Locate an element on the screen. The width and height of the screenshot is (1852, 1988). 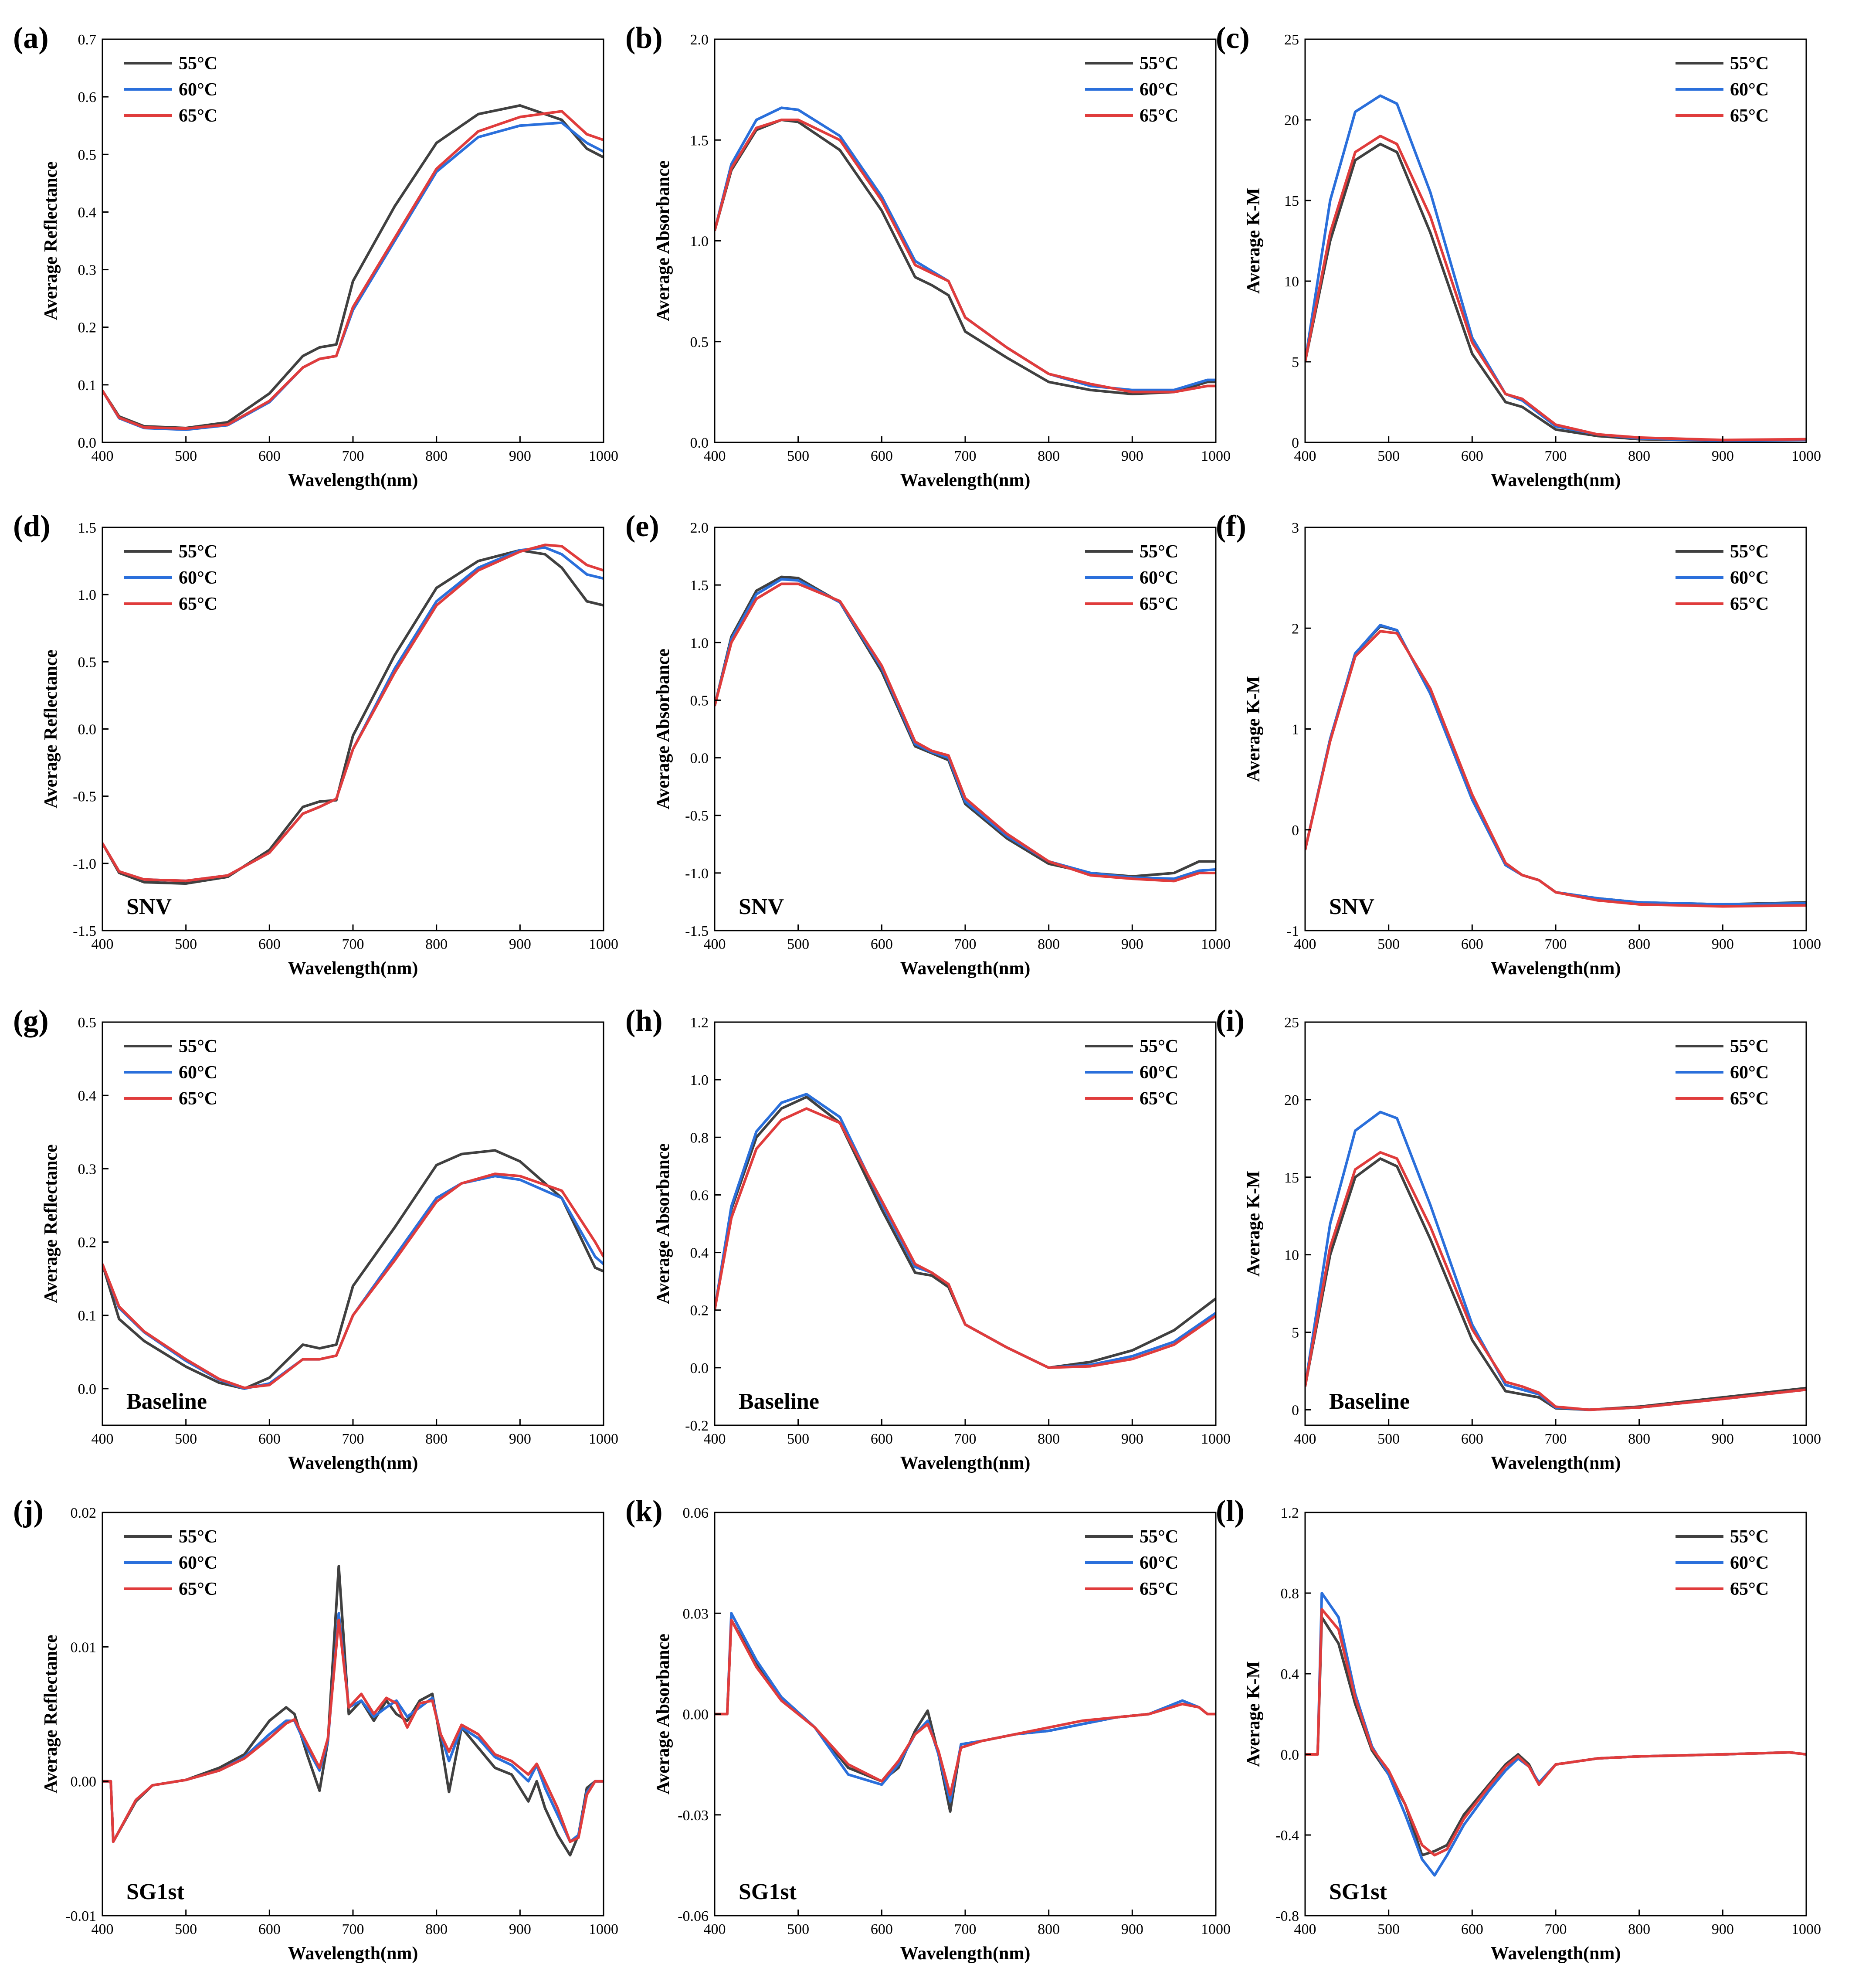
method-label: SNV is located at coordinates (1351, 906).